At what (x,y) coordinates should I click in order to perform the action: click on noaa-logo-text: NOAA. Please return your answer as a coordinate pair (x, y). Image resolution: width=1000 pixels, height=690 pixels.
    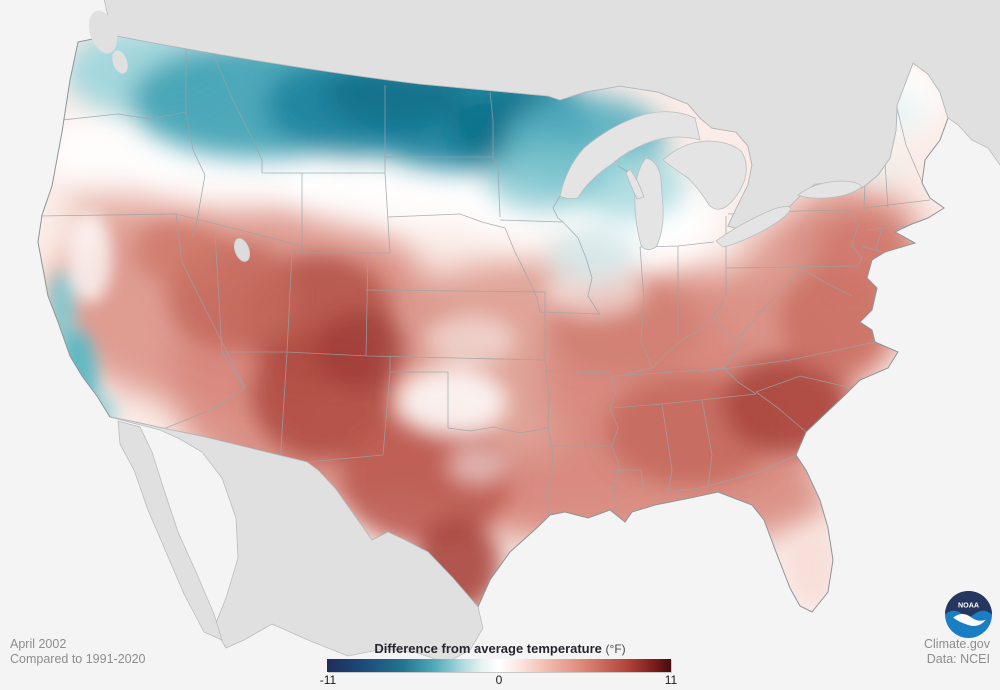
    Looking at the image, I should click on (968, 605).